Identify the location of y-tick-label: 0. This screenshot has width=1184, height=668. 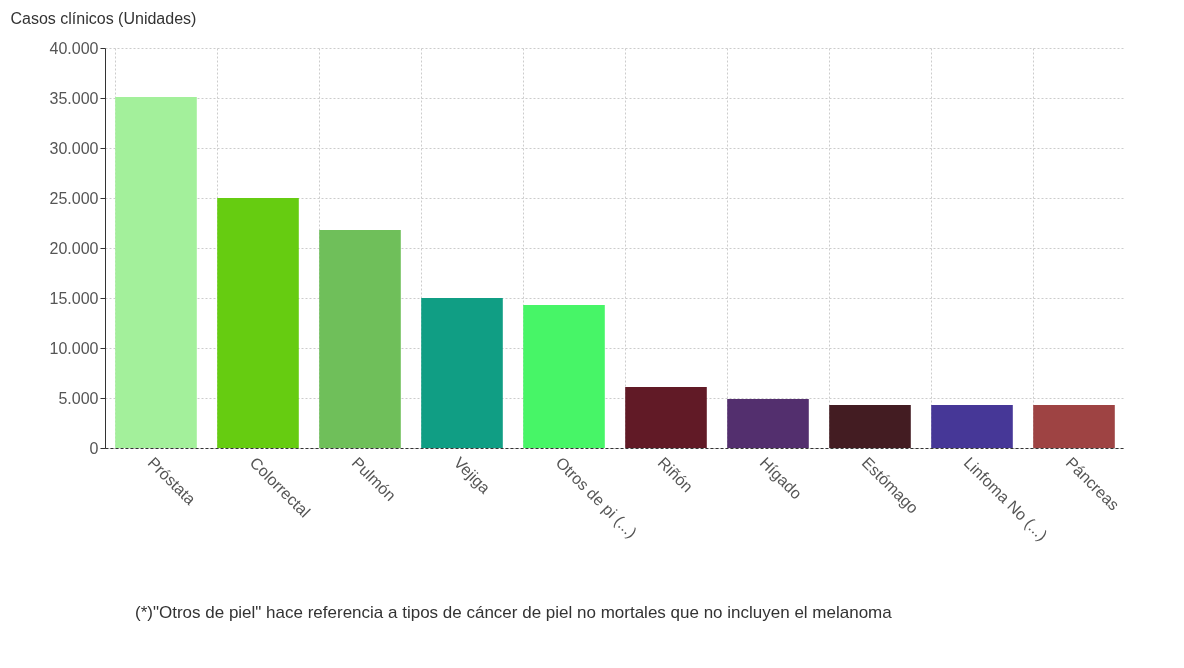
(94, 448).